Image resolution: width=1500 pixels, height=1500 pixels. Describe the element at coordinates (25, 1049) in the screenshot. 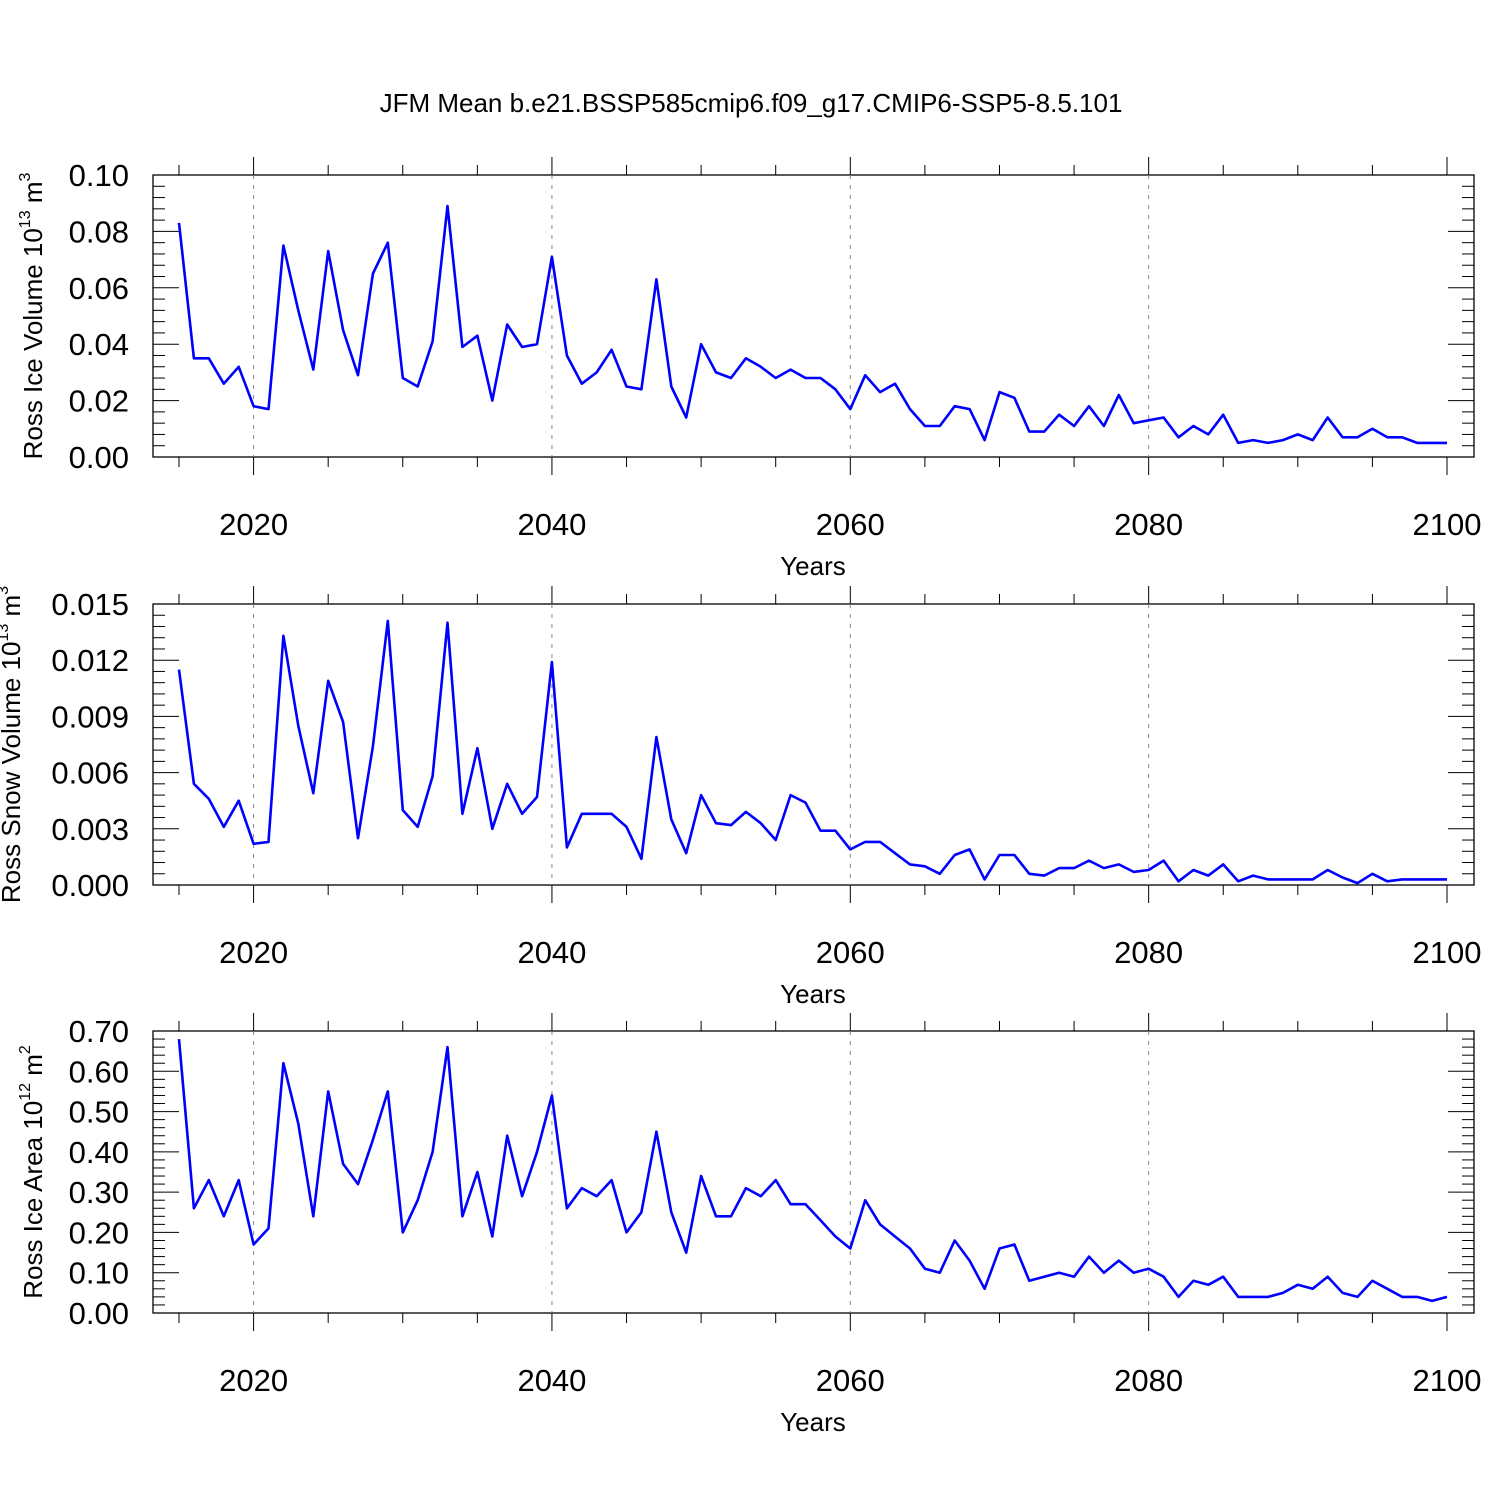

I see `y-axis-title-part: 2` at that location.